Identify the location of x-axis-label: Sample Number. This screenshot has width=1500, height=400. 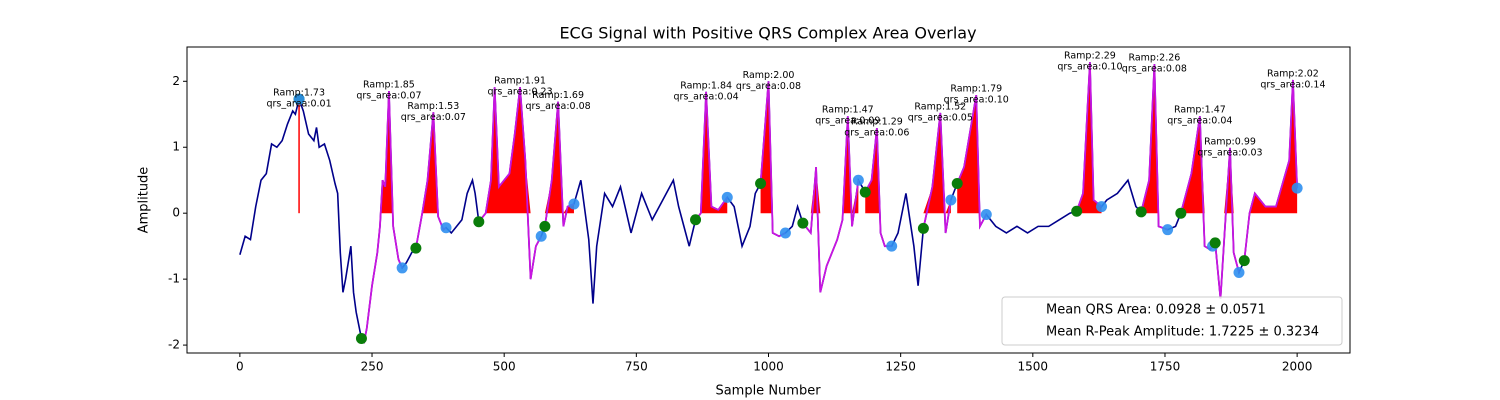
(768, 391).